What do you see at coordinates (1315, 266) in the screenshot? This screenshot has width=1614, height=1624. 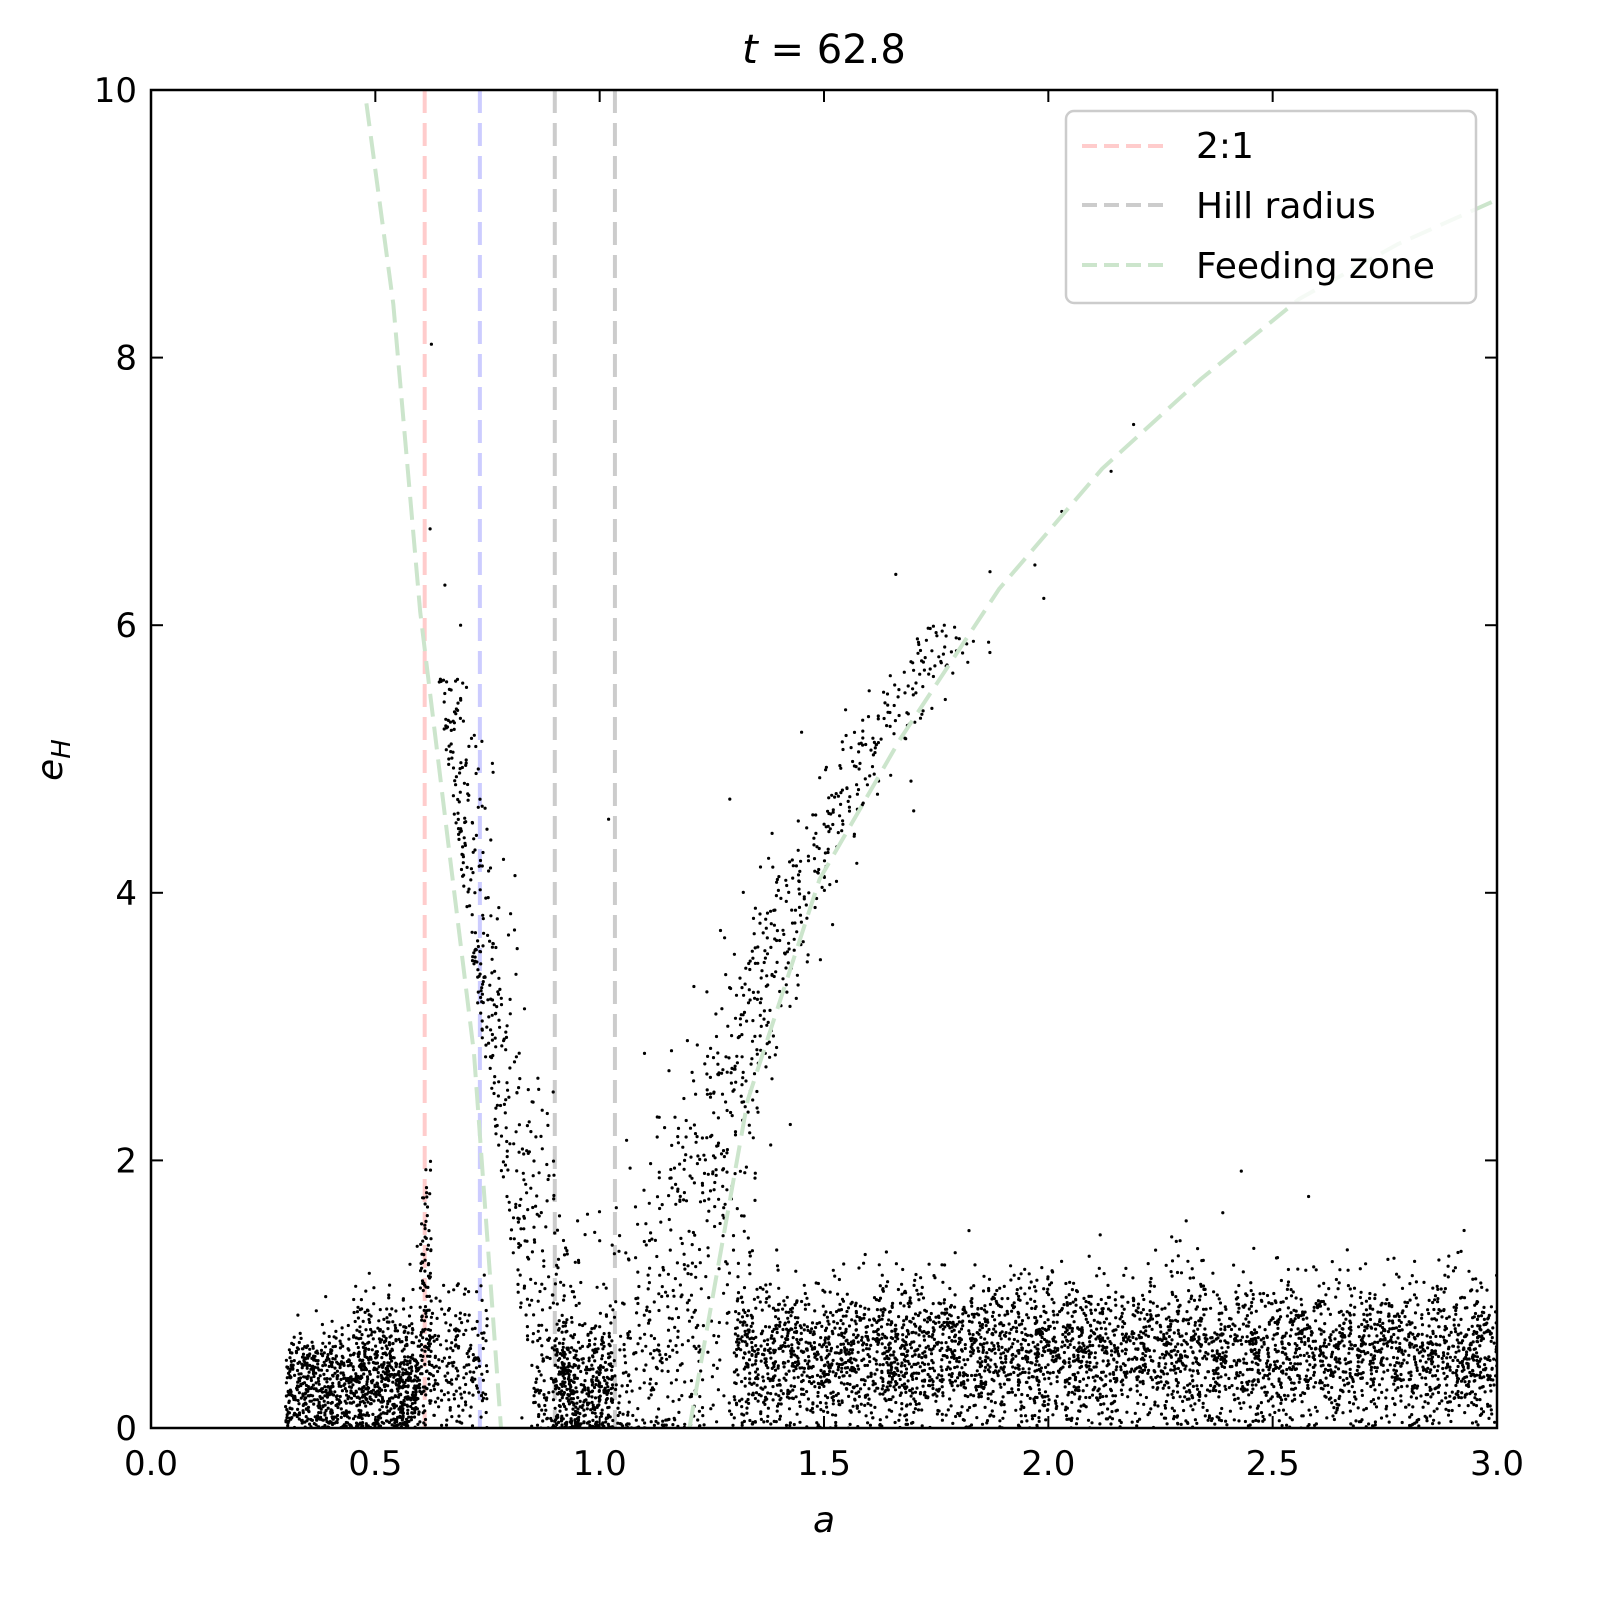 I see `legend-label-feeding-zone: Feeding zone` at bounding box center [1315, 266].